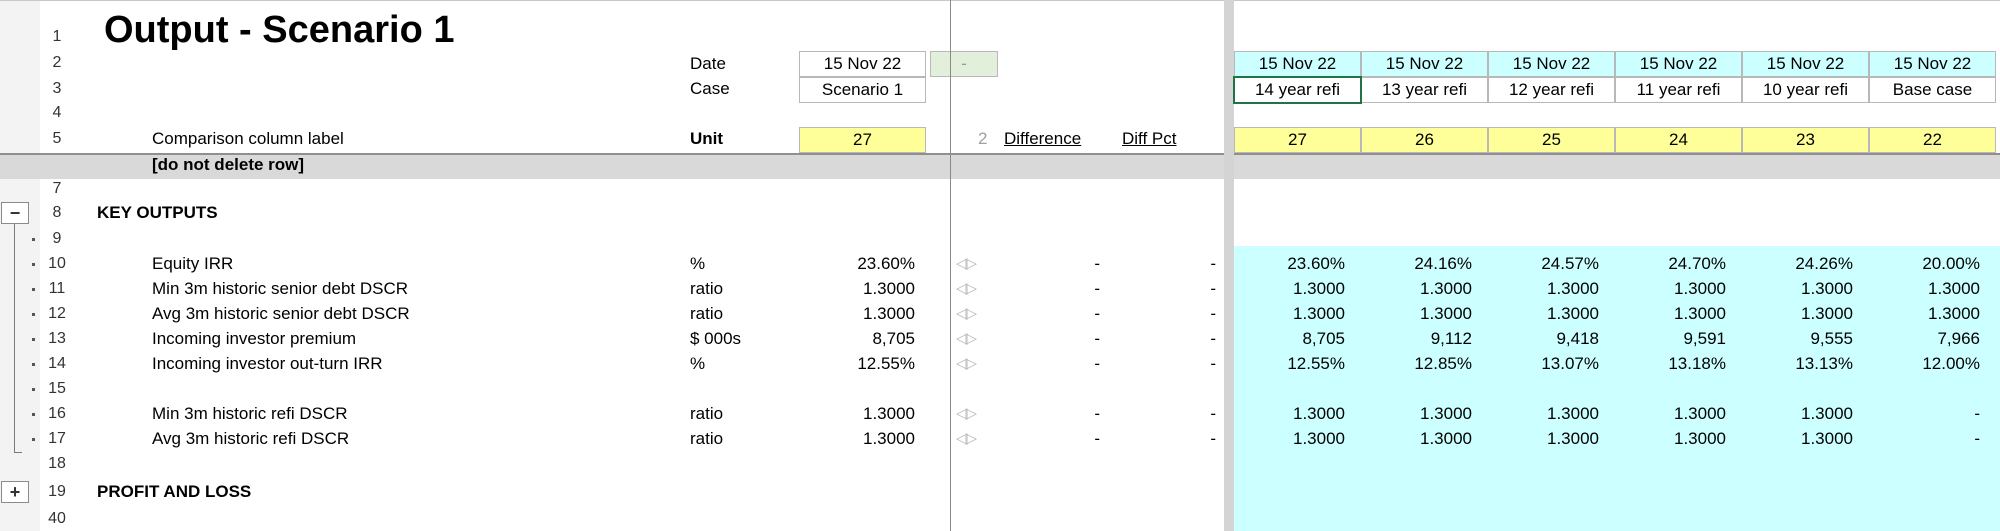 This screenshot has width=2000, height=531. Describe the element at coordinates (57, 313) in the screenshot. I see `row-number: 12` at that location.